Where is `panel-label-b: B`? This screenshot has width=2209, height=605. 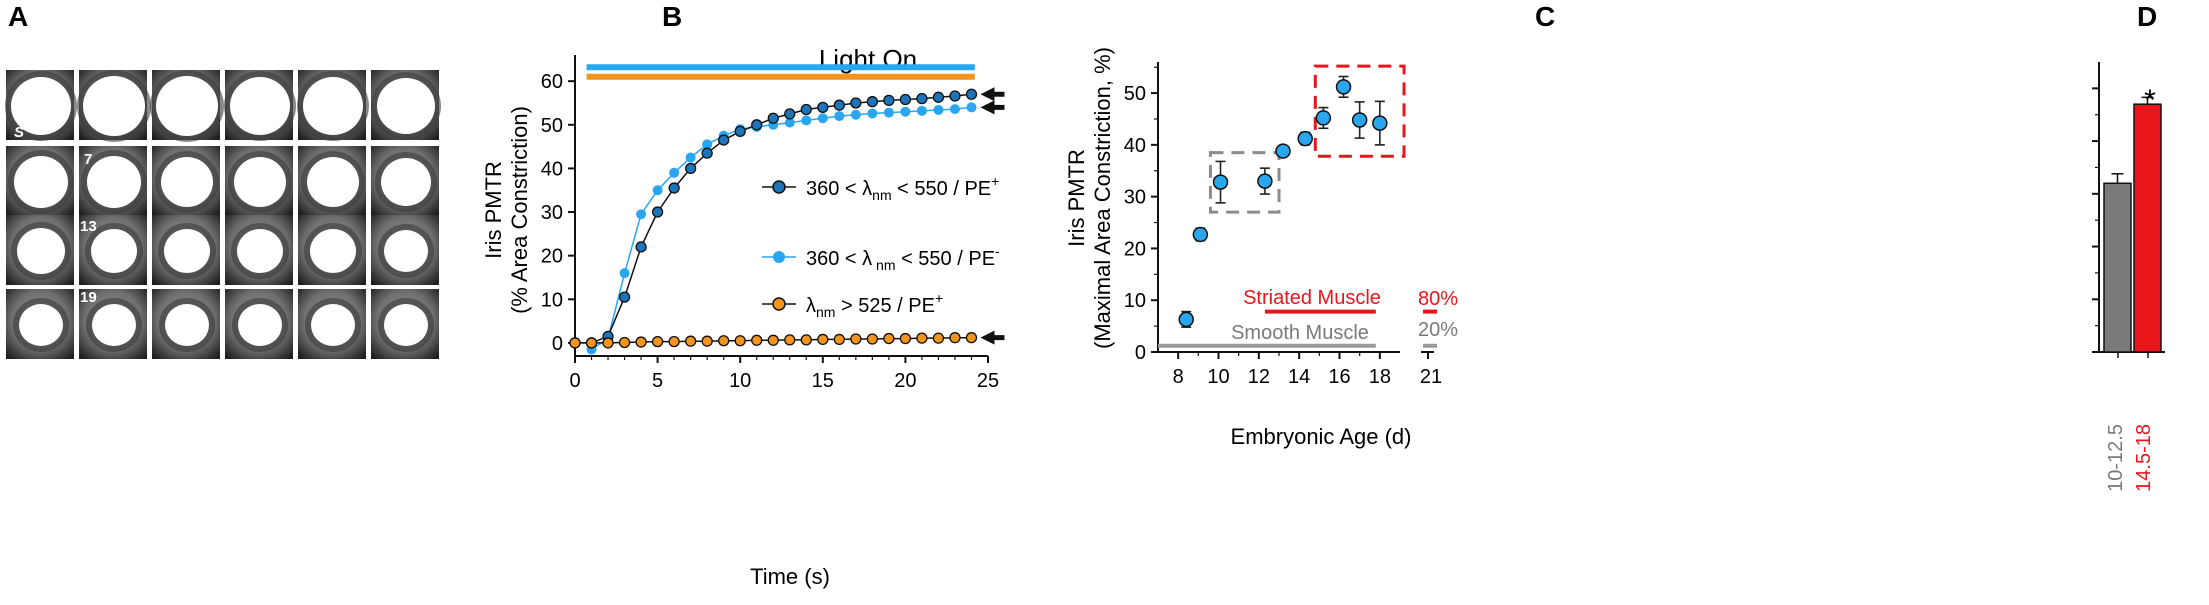
panel-label-b: B is located at coordinates (672, 16).